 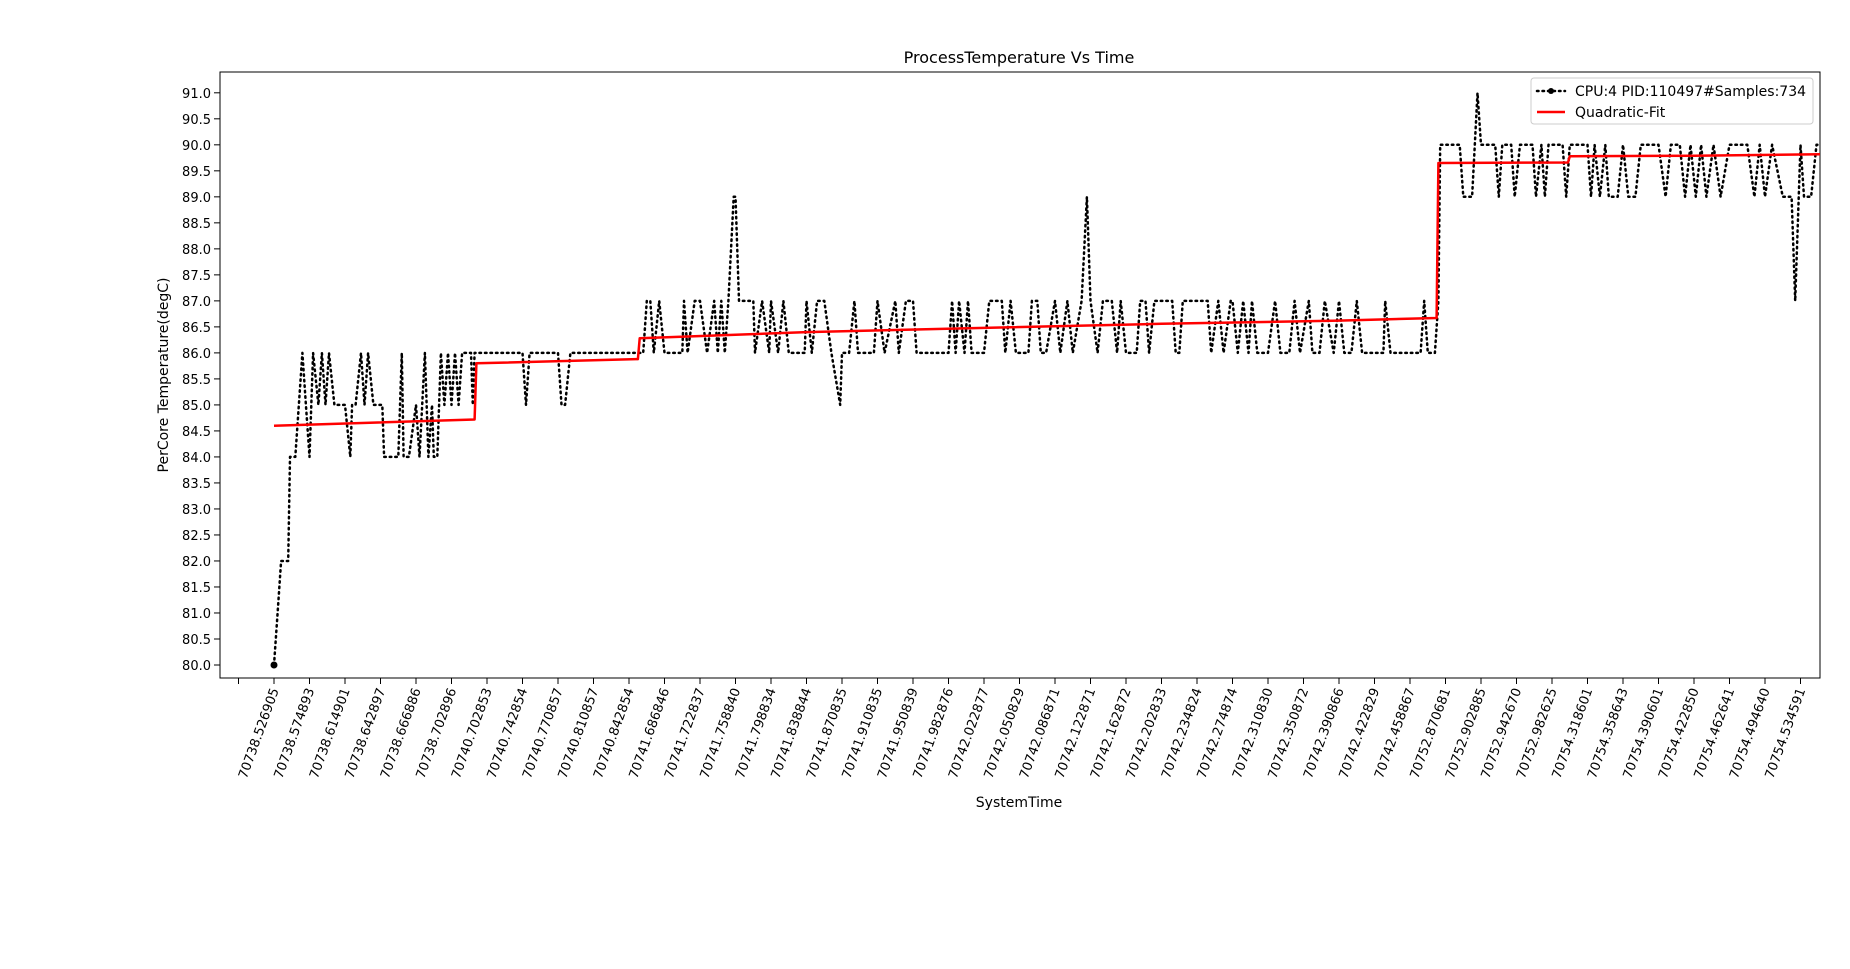 What do you see at coordinates (196, 250) in the screenshot?
I see `y-tick-label: 88.0` at bounding box center [196, 250].